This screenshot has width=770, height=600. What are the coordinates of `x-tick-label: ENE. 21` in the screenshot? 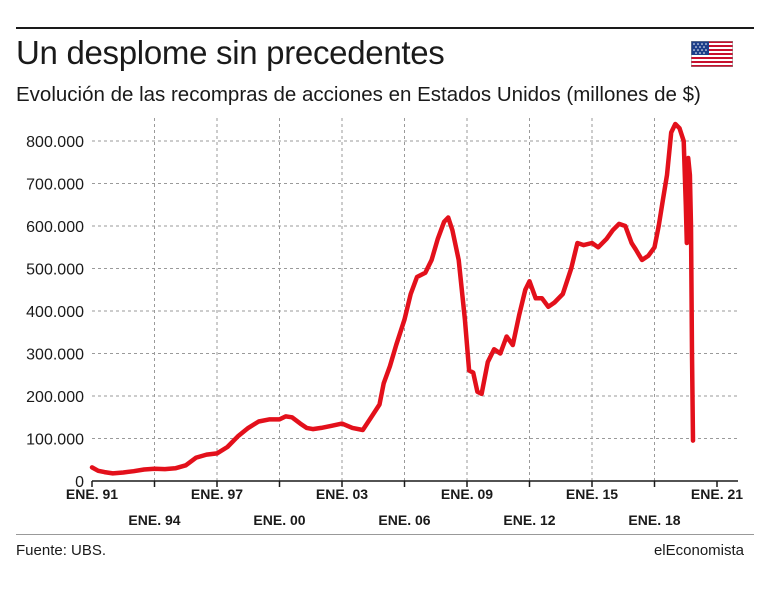 It's located at (717, 494).